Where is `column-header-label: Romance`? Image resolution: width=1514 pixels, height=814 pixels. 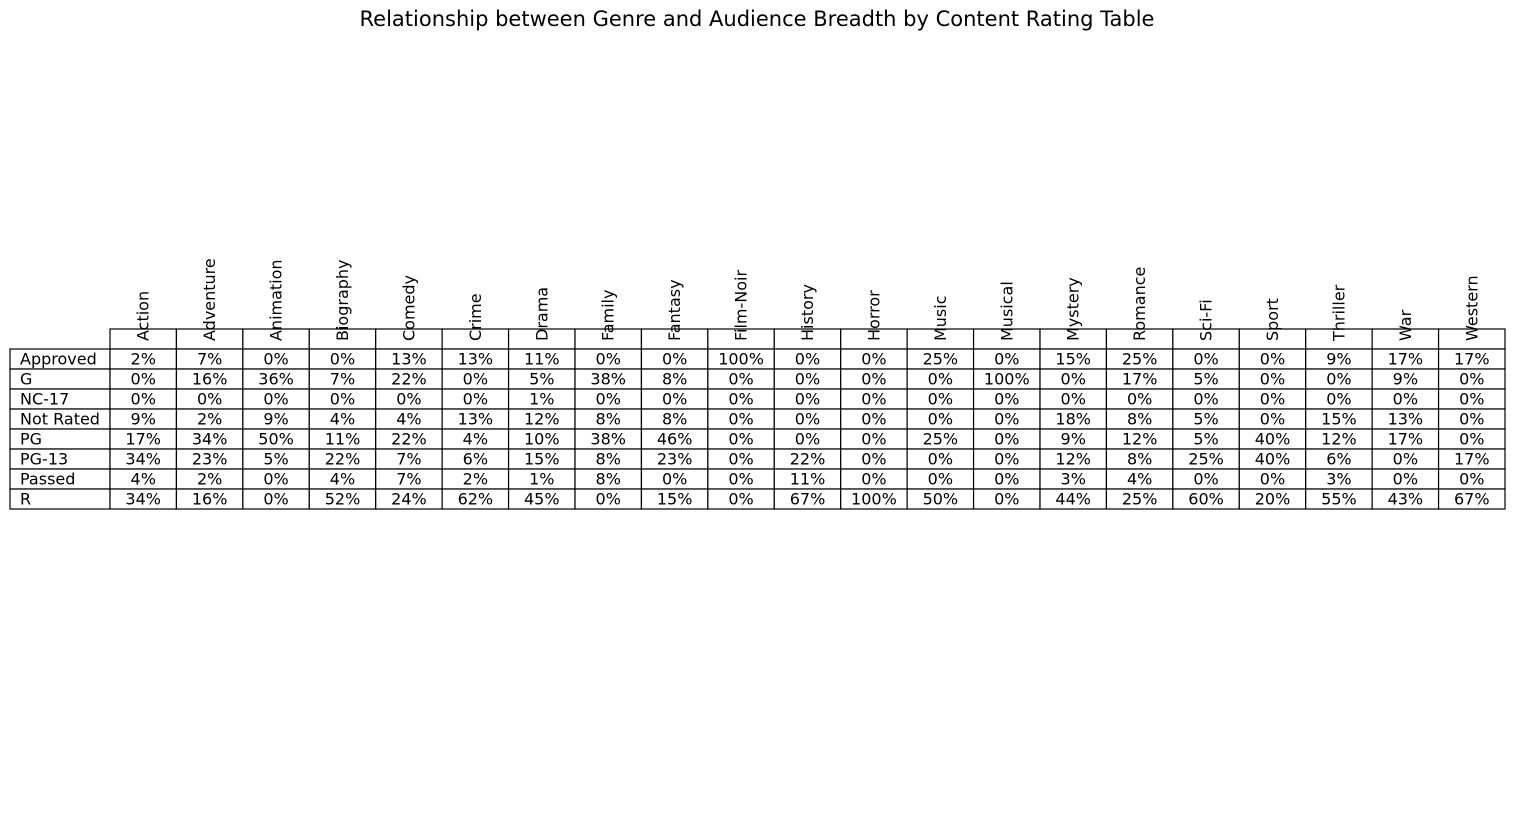
column-header-label: Romance is located at coordinates (1139, 304).